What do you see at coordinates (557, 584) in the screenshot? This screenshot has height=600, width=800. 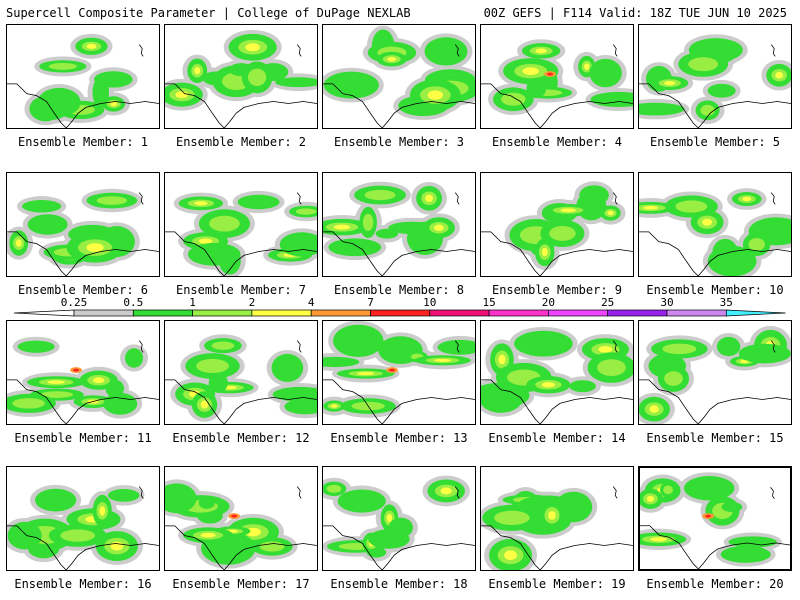 I see `panel-caption: Ensemble Member: 19` at bounding box center [557, 584].